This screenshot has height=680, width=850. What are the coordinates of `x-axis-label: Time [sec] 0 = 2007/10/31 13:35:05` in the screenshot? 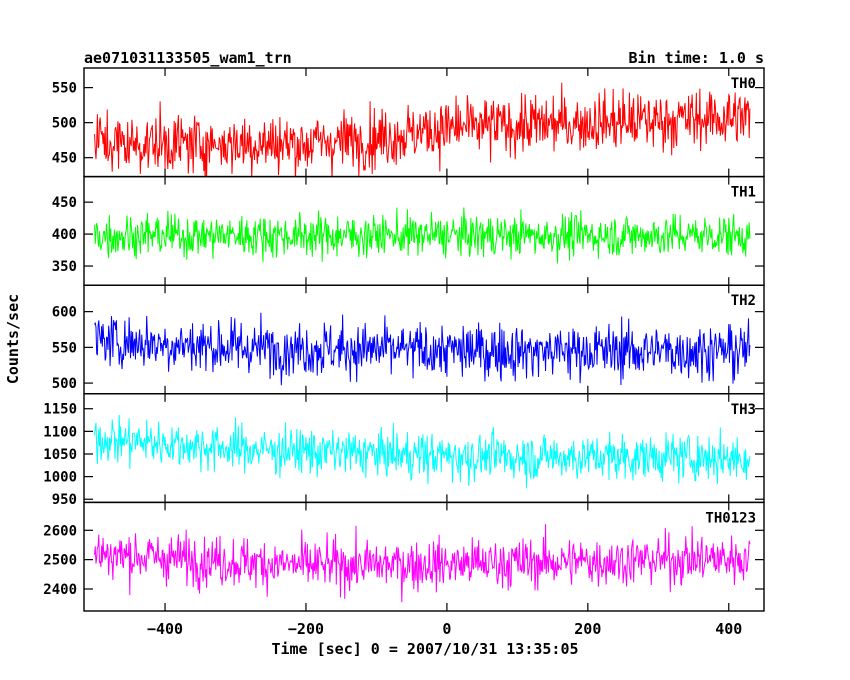 It's located at (424, 649).